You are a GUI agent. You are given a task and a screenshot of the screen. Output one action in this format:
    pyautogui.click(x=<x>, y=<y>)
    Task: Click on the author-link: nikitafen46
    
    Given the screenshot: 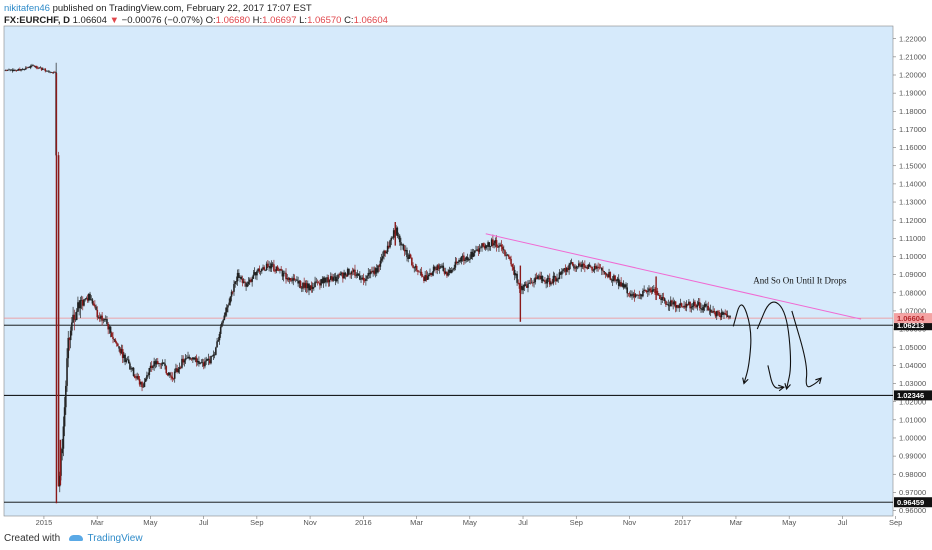 What is the action you would take?
    pyautogui.click(x=27, y=8)
    